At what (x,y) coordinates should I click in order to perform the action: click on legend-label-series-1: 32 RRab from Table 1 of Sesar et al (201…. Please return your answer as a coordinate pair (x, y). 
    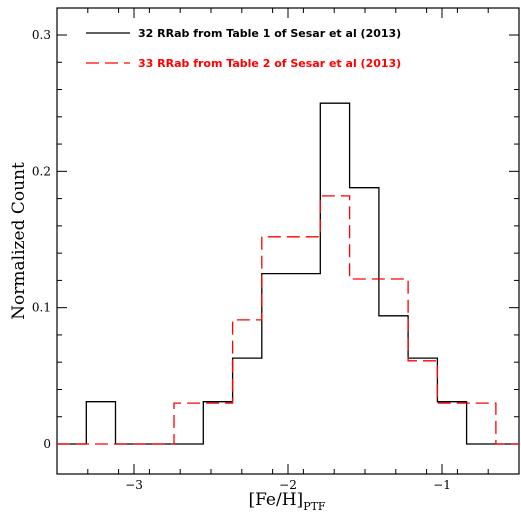
    Looking at the image, I should click on (269, 33).